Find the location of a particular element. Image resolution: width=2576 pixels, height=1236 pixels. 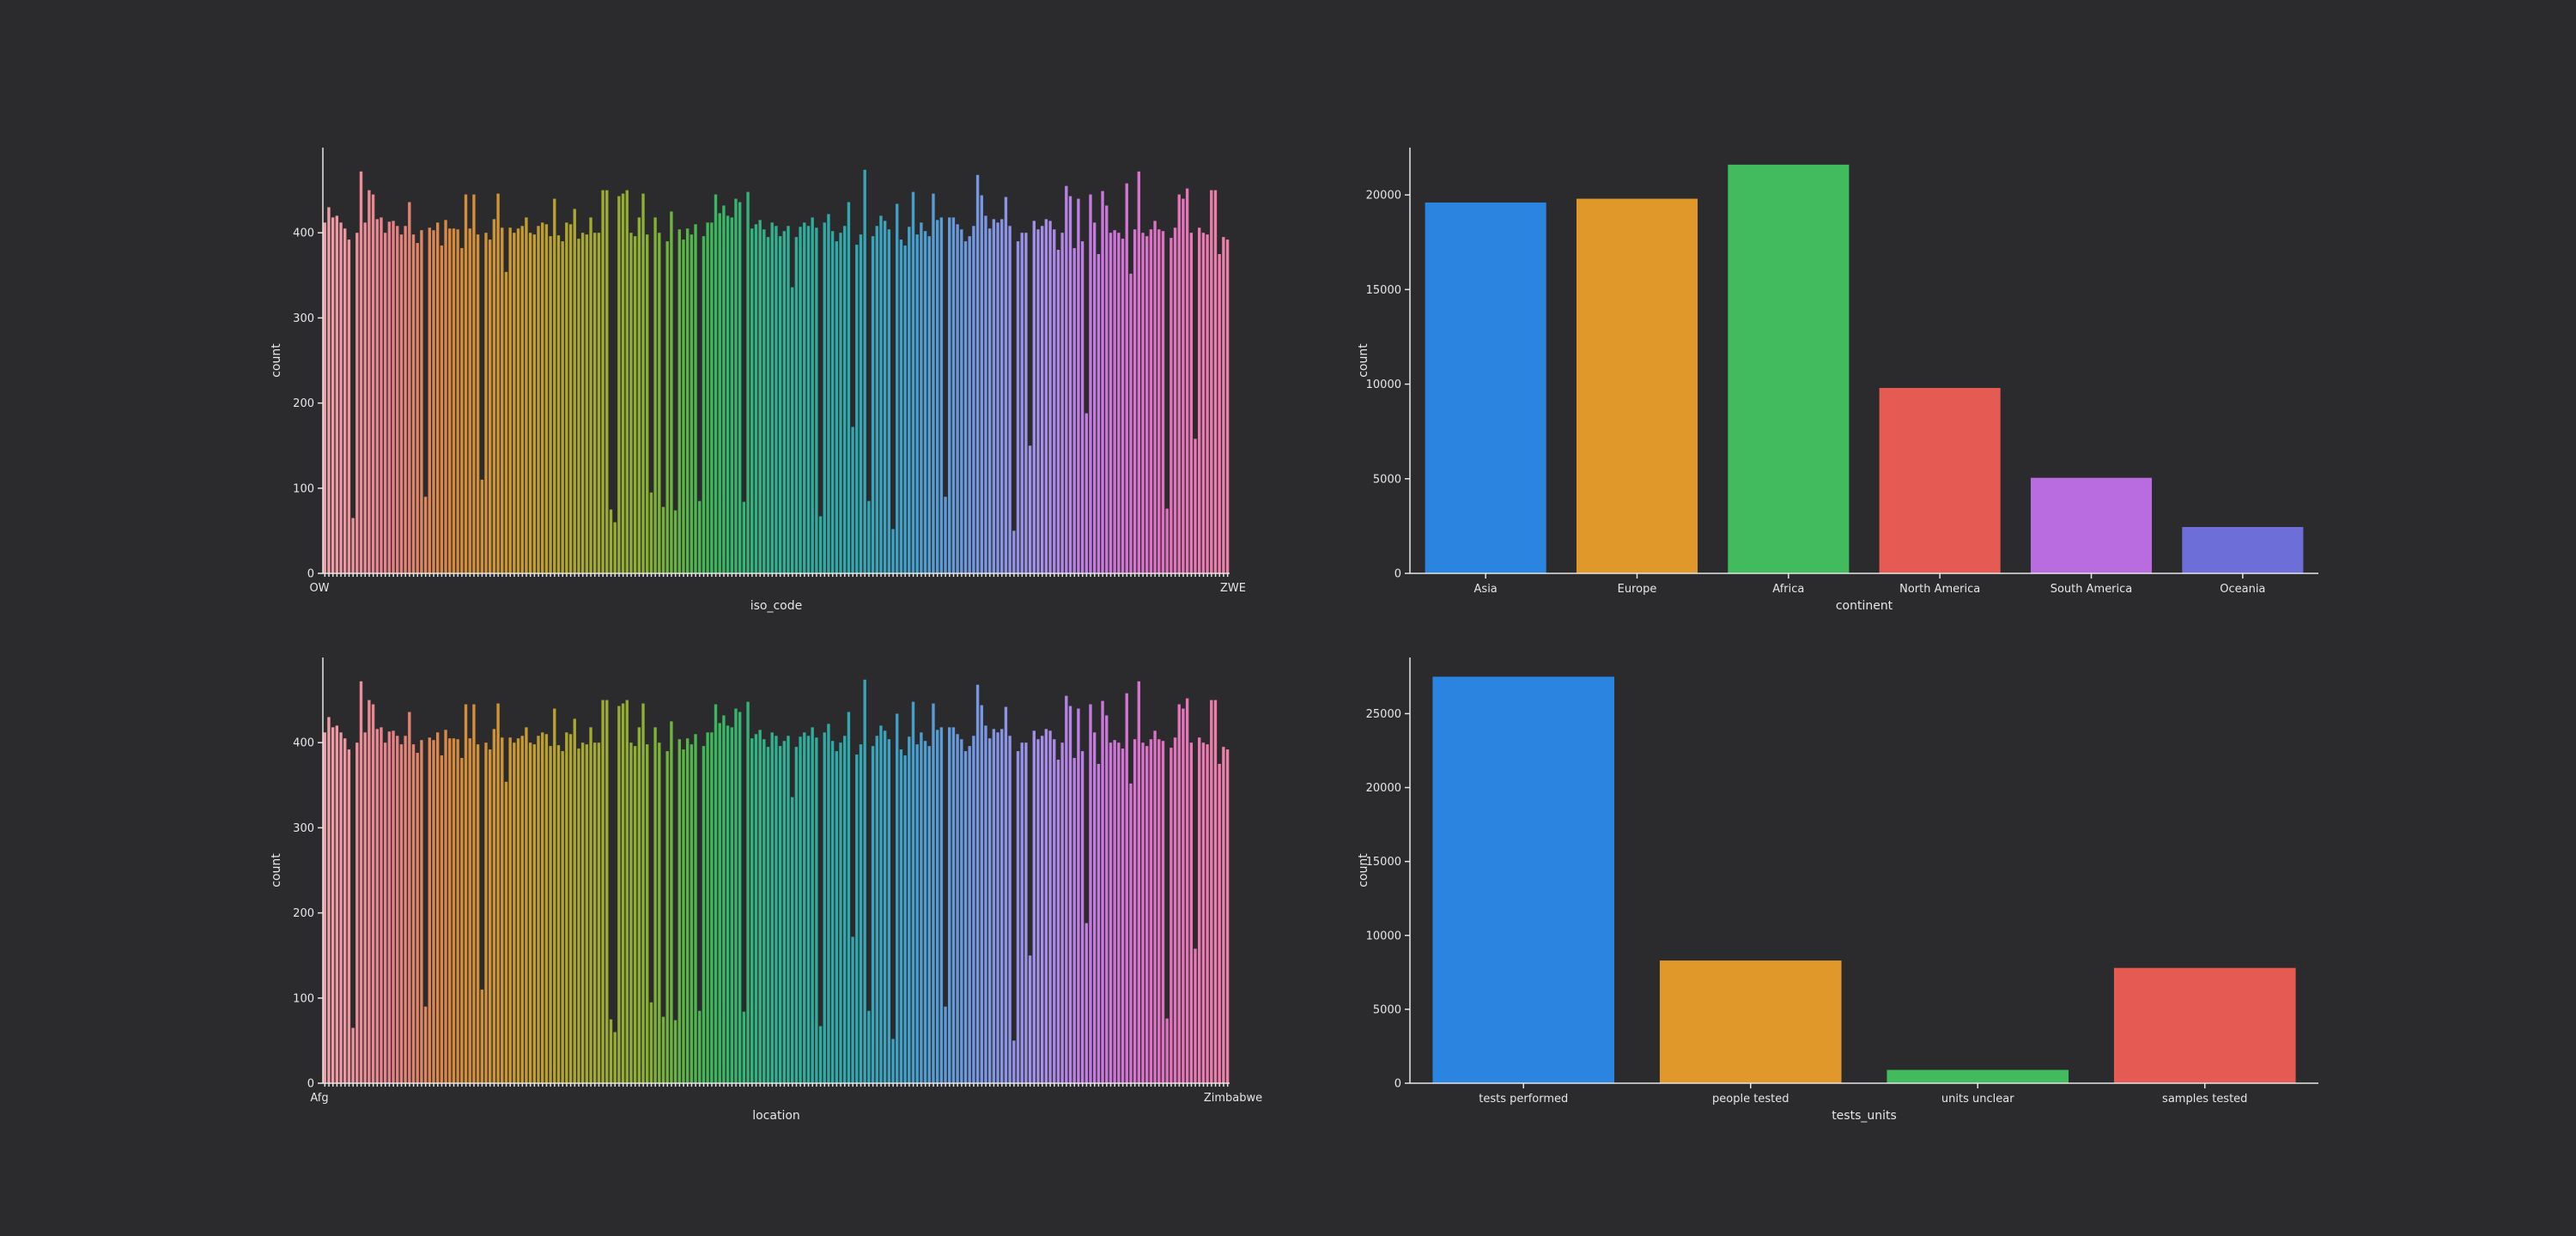

continent-x-label: continent is located at coordinates (1865, 606).